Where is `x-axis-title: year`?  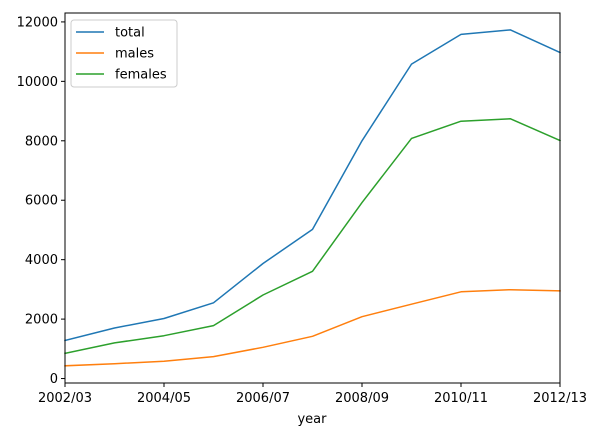 x-axis-title: year is located at coordinates (312, 419).